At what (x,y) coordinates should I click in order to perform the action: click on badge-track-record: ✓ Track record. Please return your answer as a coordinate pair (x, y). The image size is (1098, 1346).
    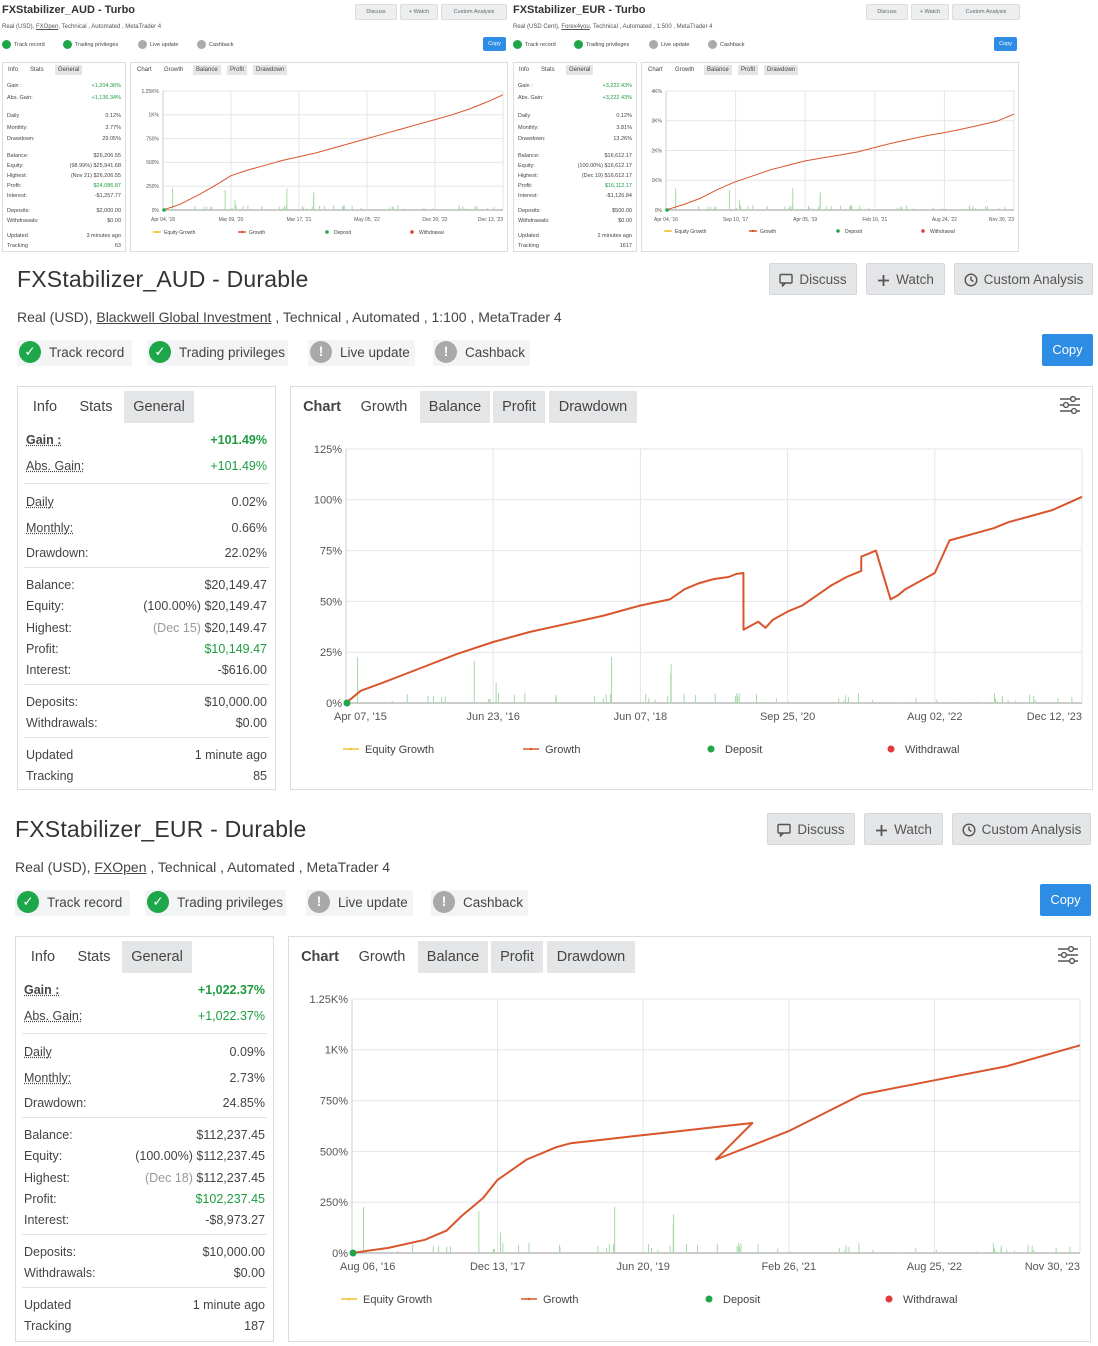
    Looking at the image, I should click on (74, 353).